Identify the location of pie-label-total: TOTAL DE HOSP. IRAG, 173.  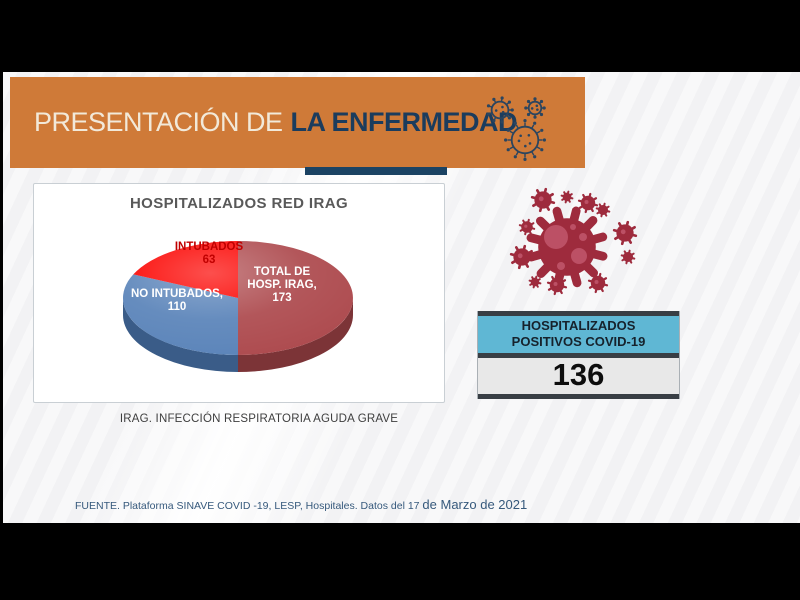
(281, 285).